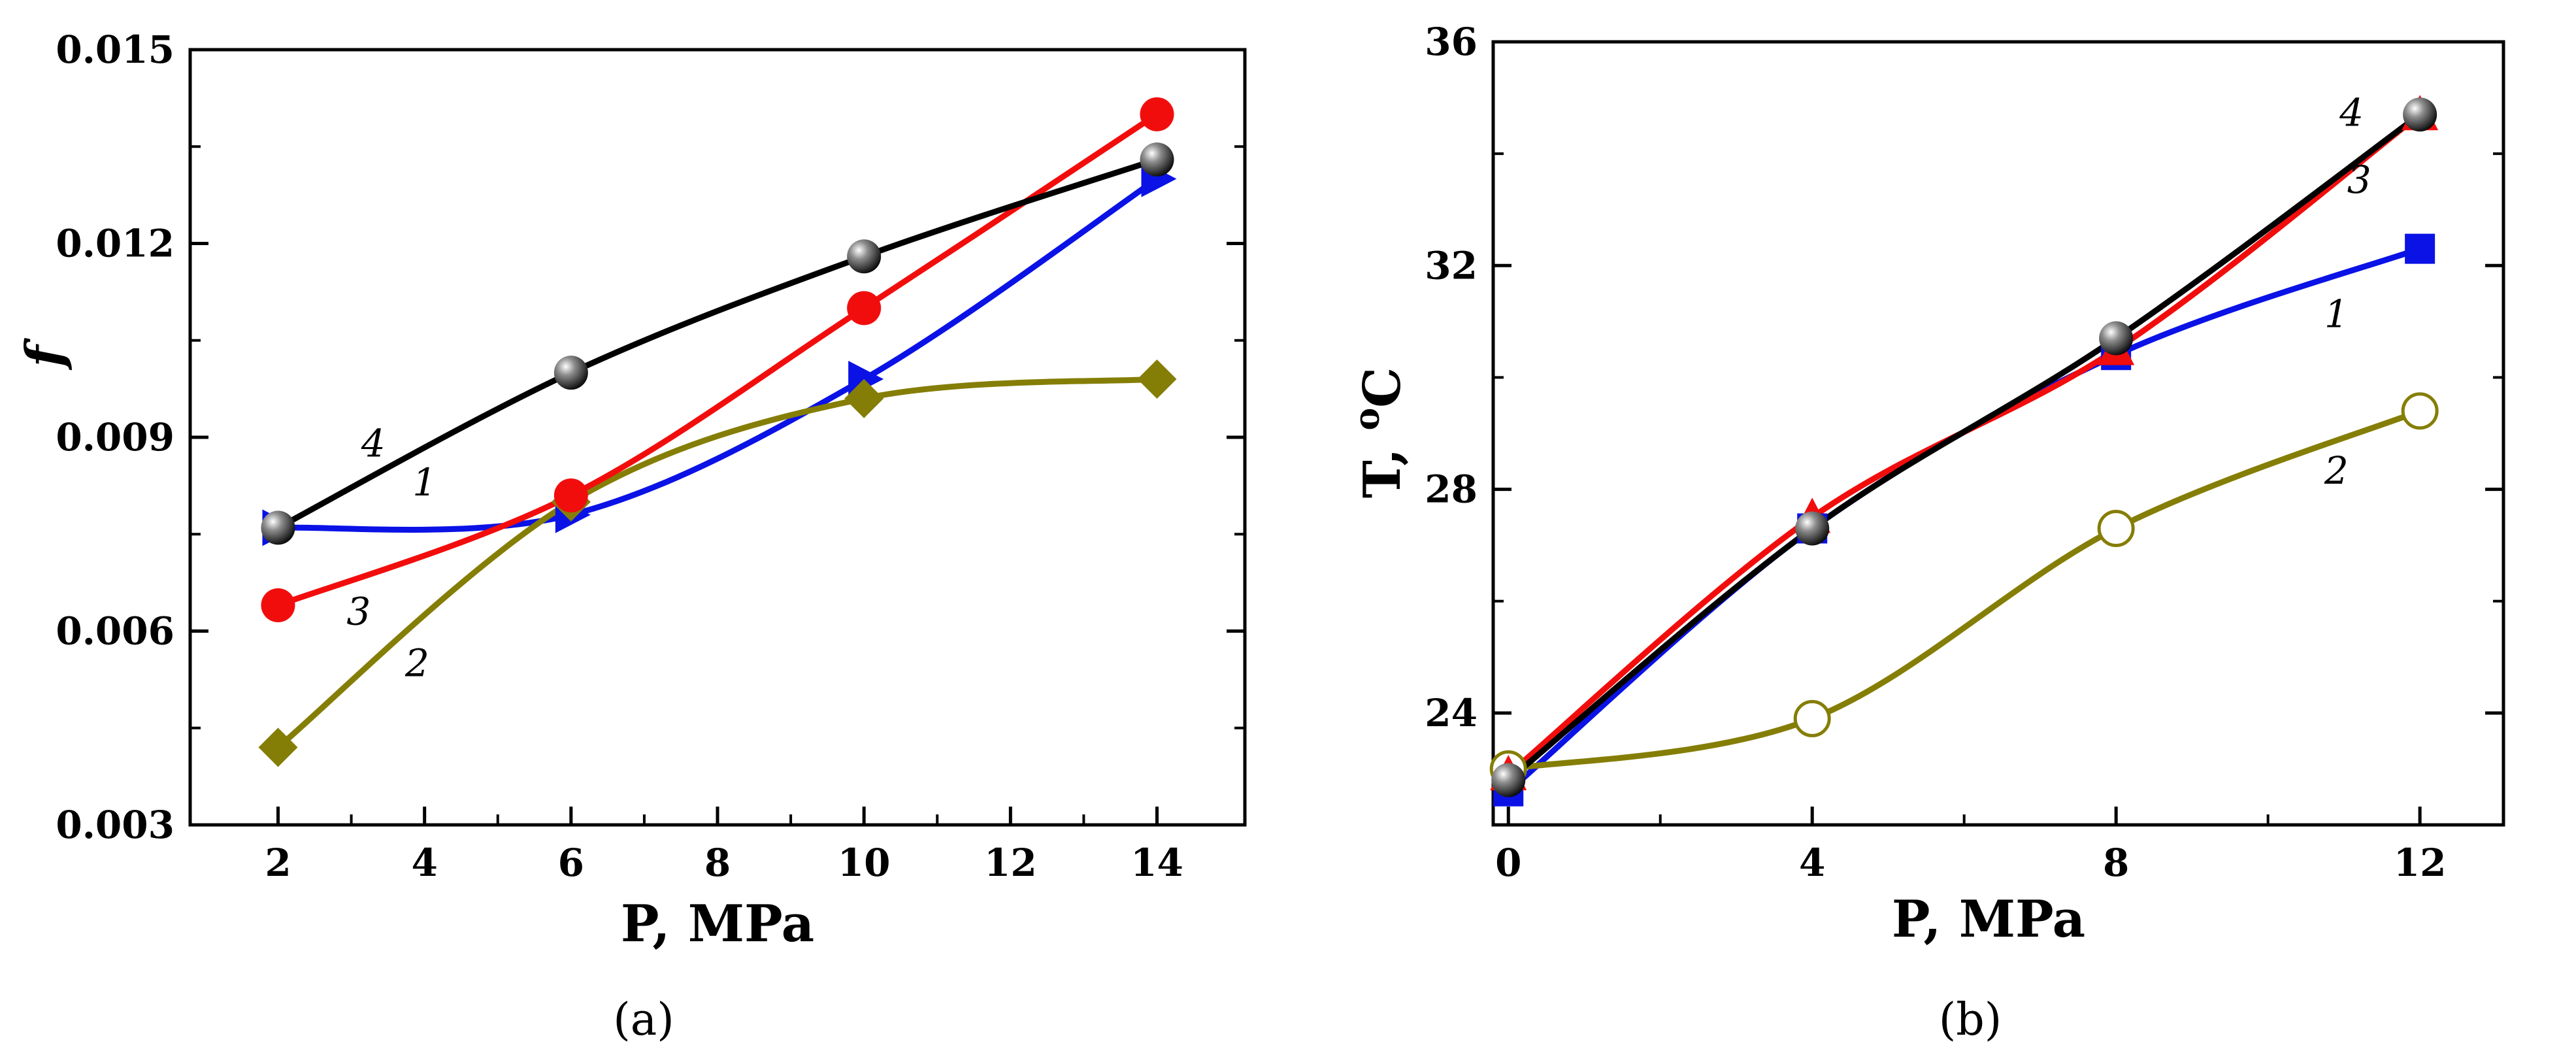 This screenshot has width=2576, height=1053. Describe the element at coordinates (115, 49) in the screenshot. I see `y-tick-label-a-4: 0.015` at that location.